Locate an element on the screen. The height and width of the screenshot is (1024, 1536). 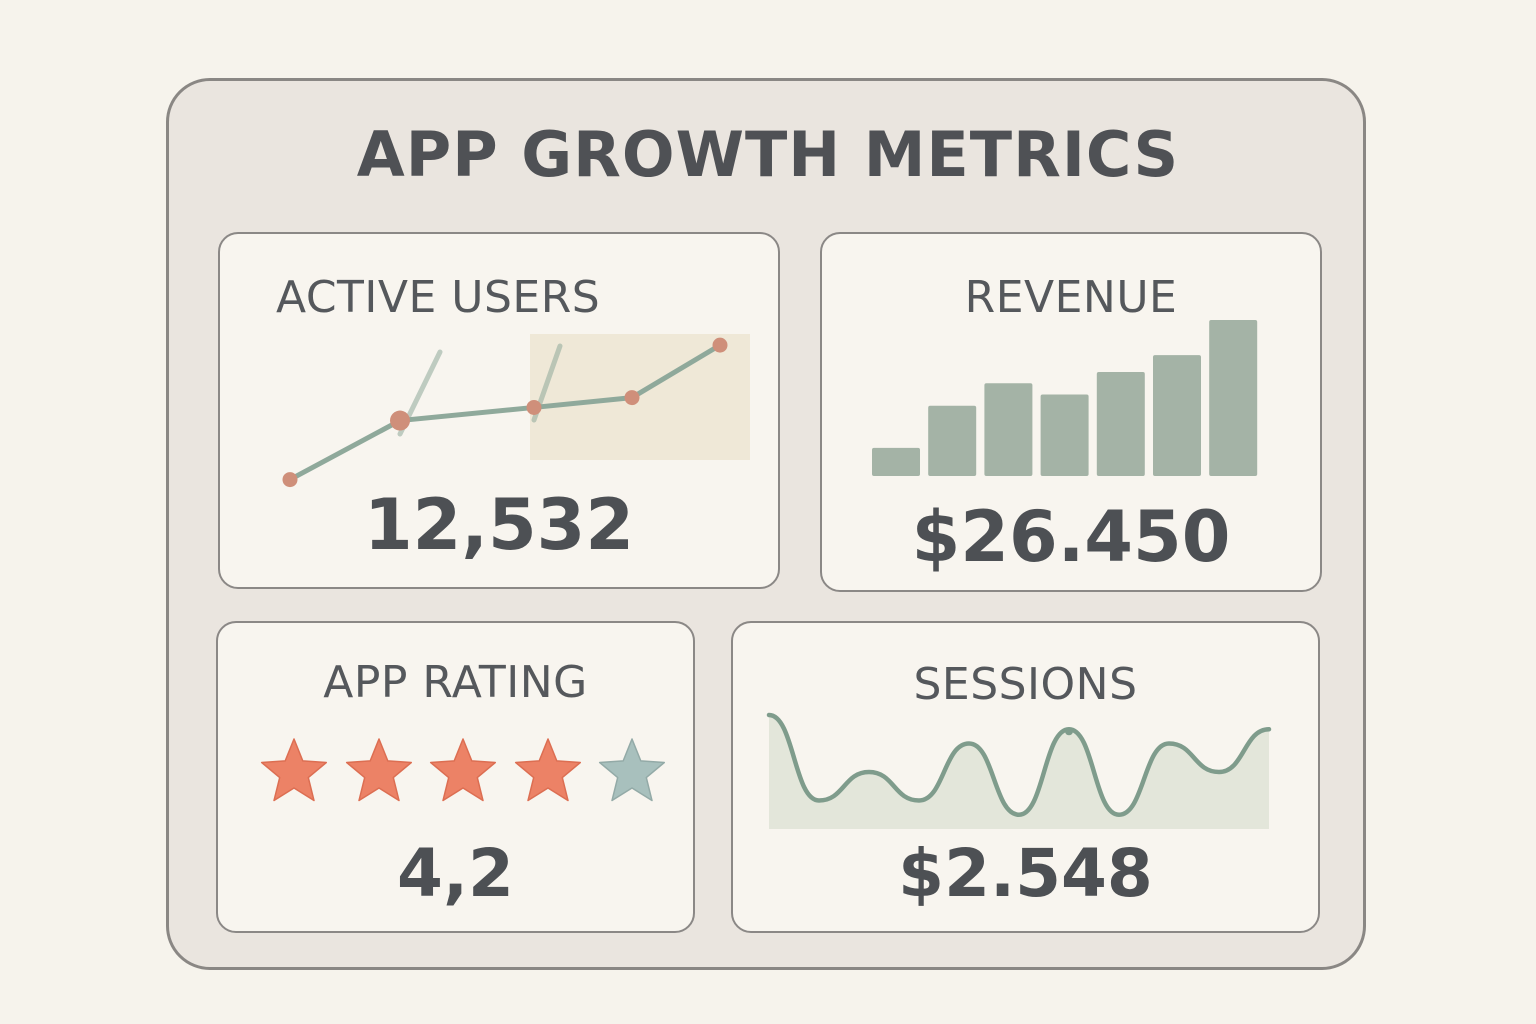
active-users-label: ACTIVE USERS is located at coordinates (438, 297).